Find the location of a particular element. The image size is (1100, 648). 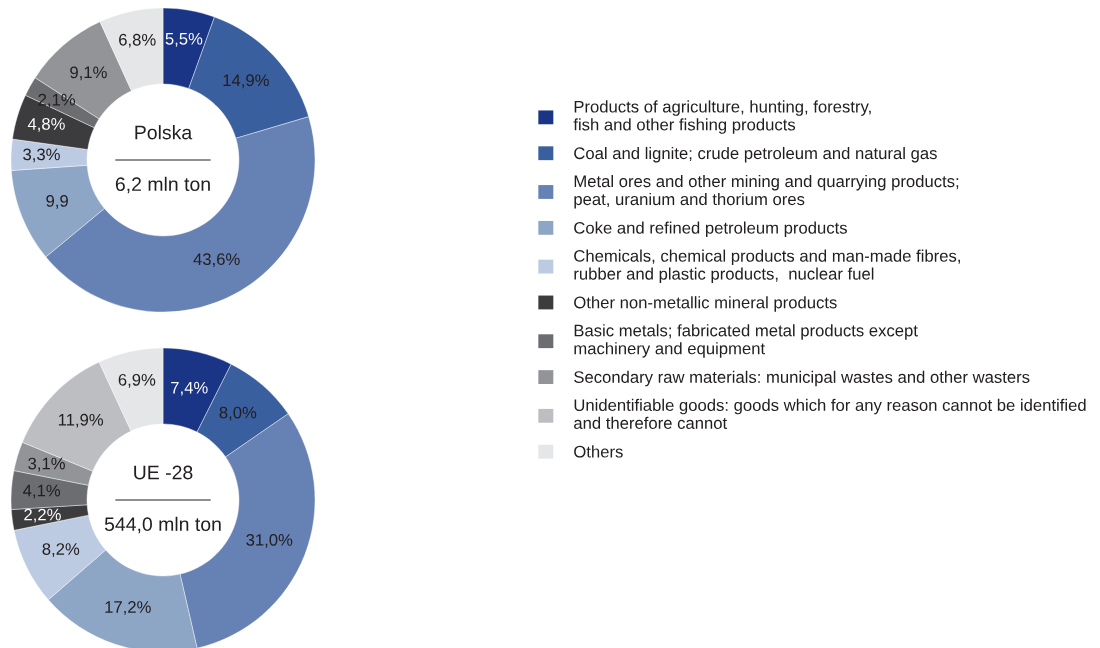

legend-label: Coal and lignite; crude petroleum and natural gas is located at coordinates (755, 154).